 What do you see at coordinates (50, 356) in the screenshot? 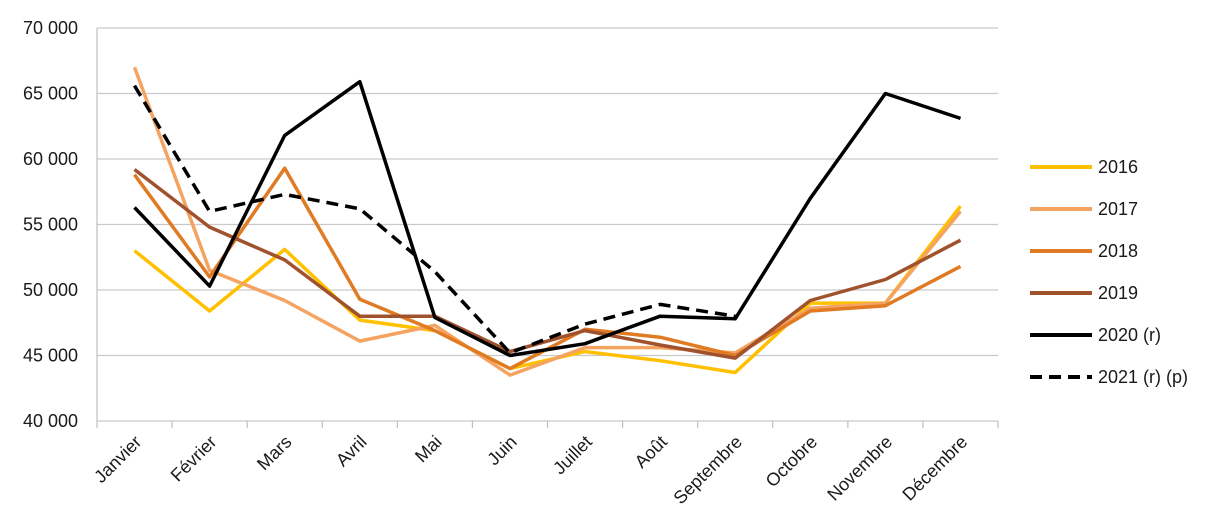
I see `y-tick-label: 45 000` at bounding box center [50, 356].